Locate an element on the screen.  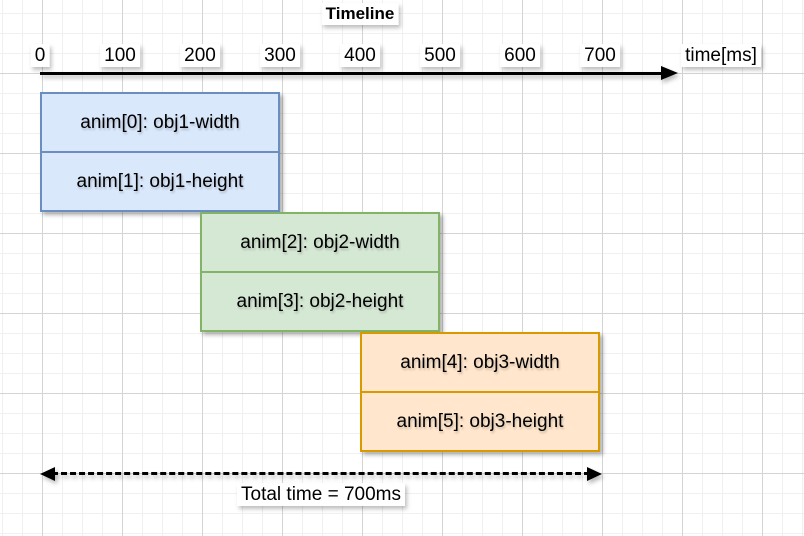
anim-track: anim[2]: obj2-width is located at coordinates (320, 242).